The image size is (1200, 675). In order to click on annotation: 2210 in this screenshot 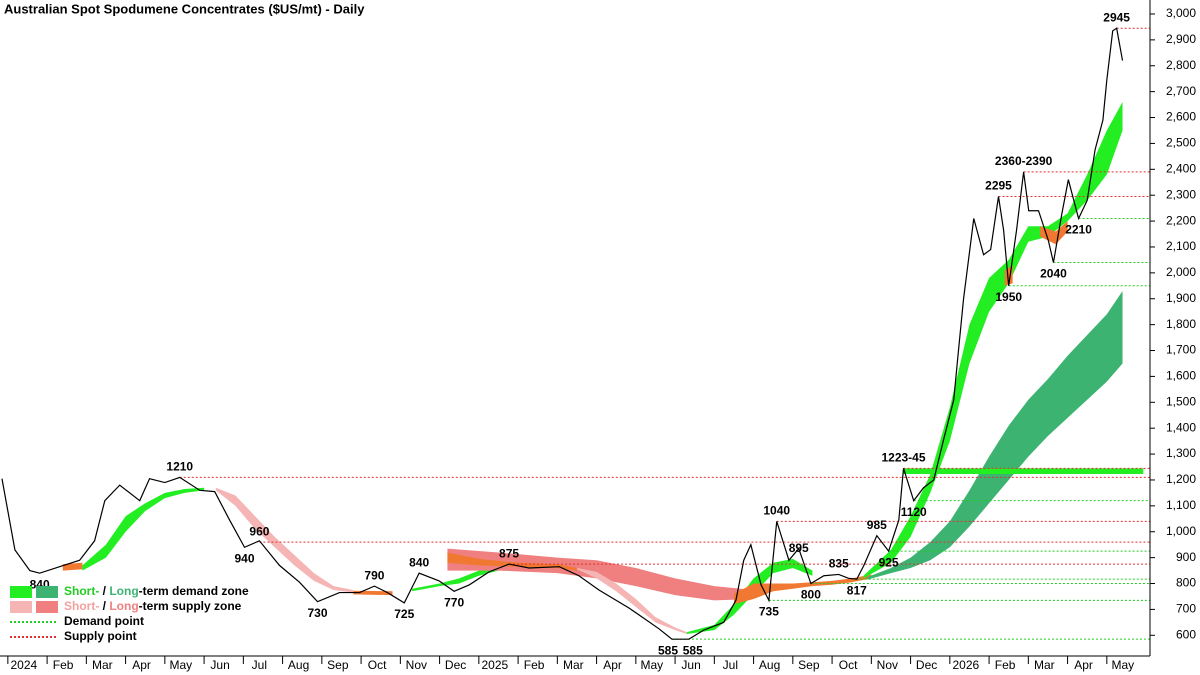, I will do `click(1078, 230)`.